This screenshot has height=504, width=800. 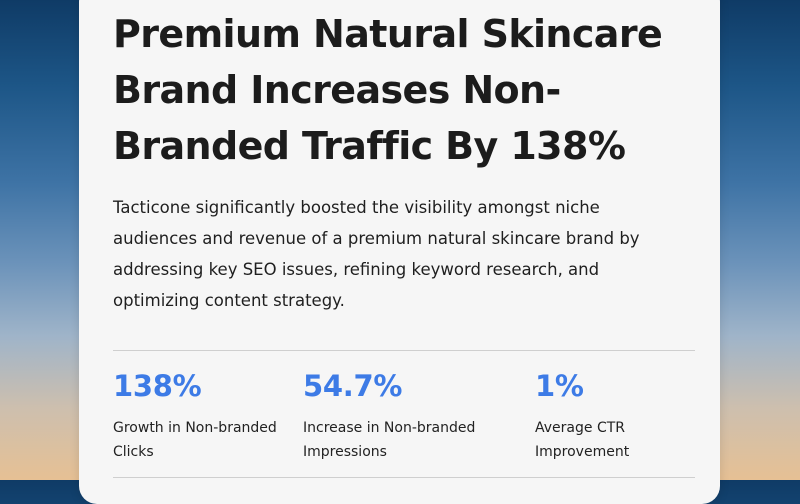 I want to click on stat-label-line: Growth in Non-branded, so click(x=195, y=428).